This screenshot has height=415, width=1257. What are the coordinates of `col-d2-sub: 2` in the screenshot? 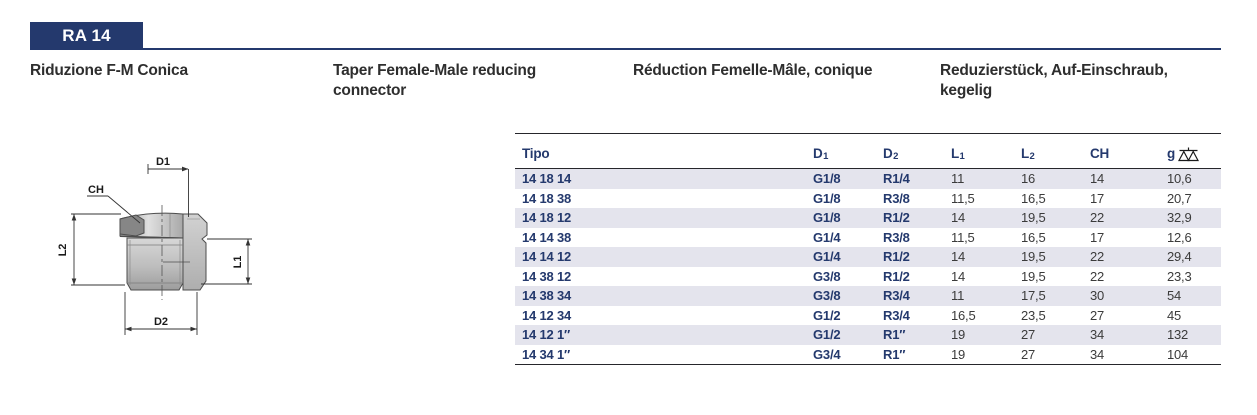 It's located at (896, 156).